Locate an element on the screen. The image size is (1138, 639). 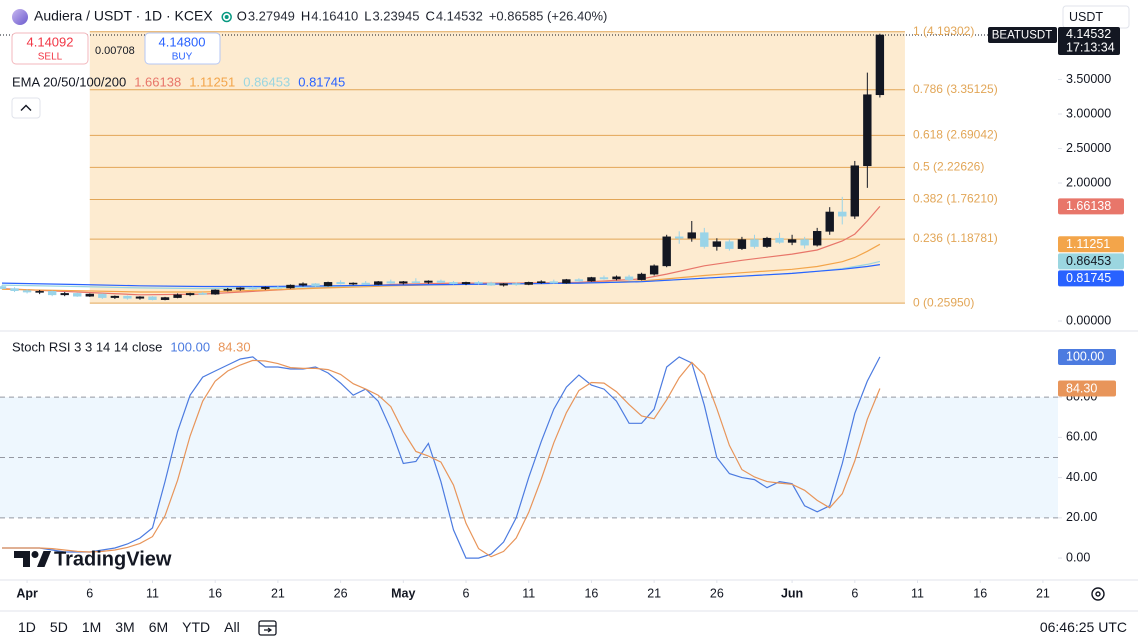
sell-label: SELL is located at coordinates (50, 57).